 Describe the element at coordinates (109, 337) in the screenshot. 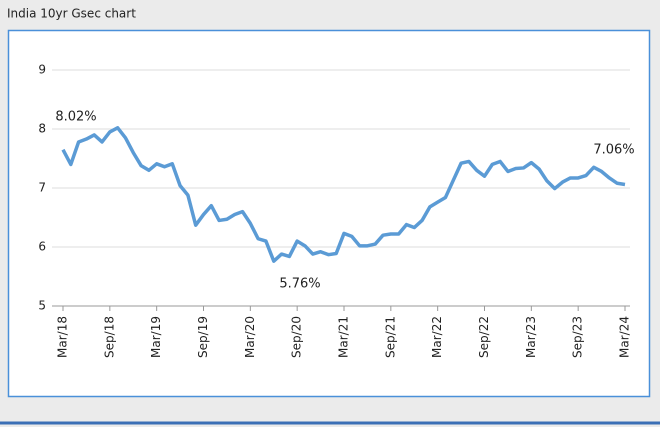

I see `x-tick-label: Sep/18` at that location.